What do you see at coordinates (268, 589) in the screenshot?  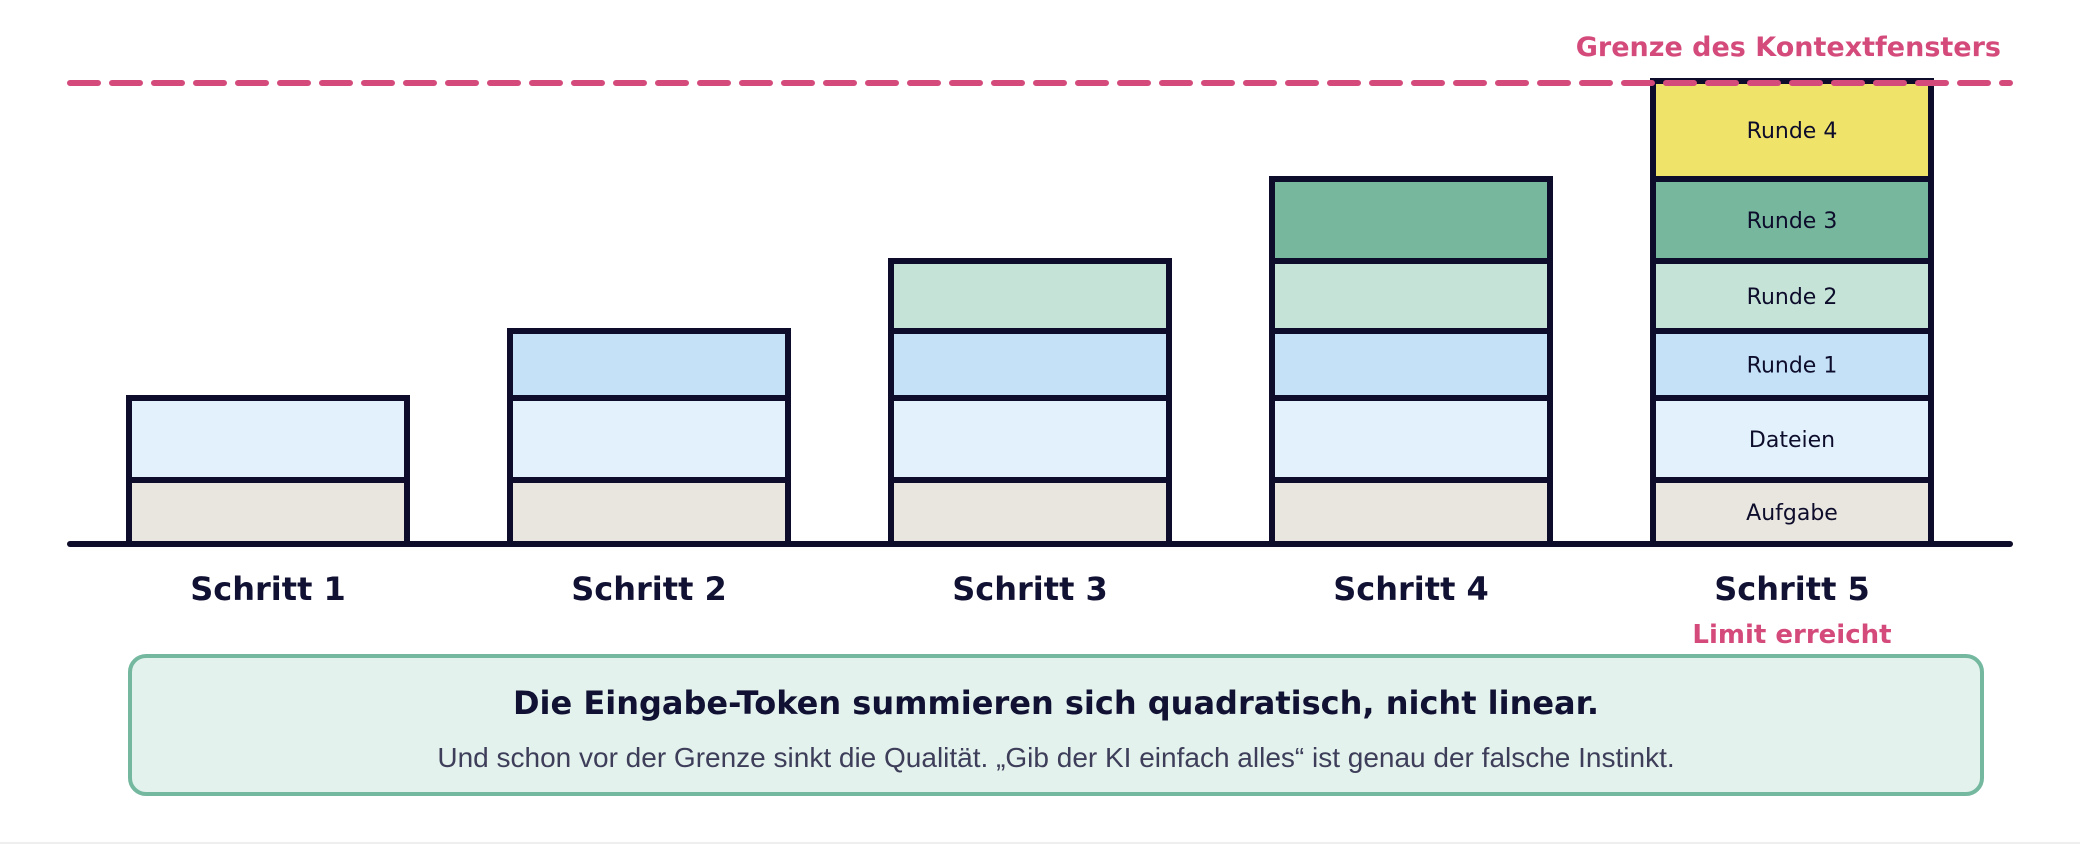 I see `step-label: Schritt 1` at bounding box center [268, 589].